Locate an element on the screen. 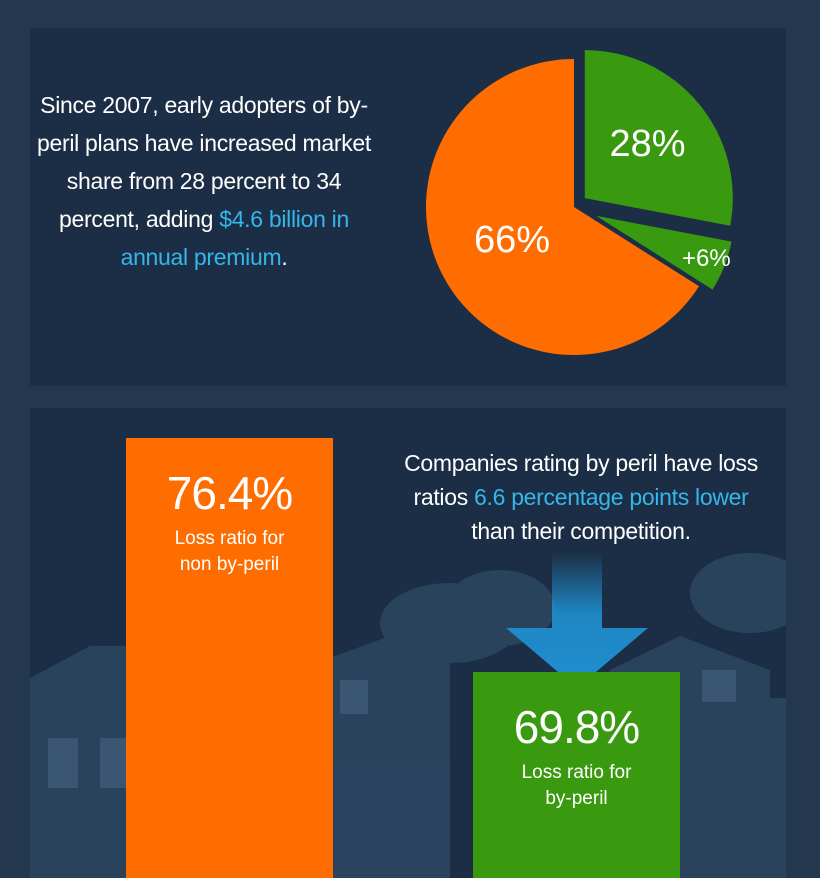 The height and width of the screenshot is (878, 820). bar-caption-line: by-peril is located at coordinates (576, 799).